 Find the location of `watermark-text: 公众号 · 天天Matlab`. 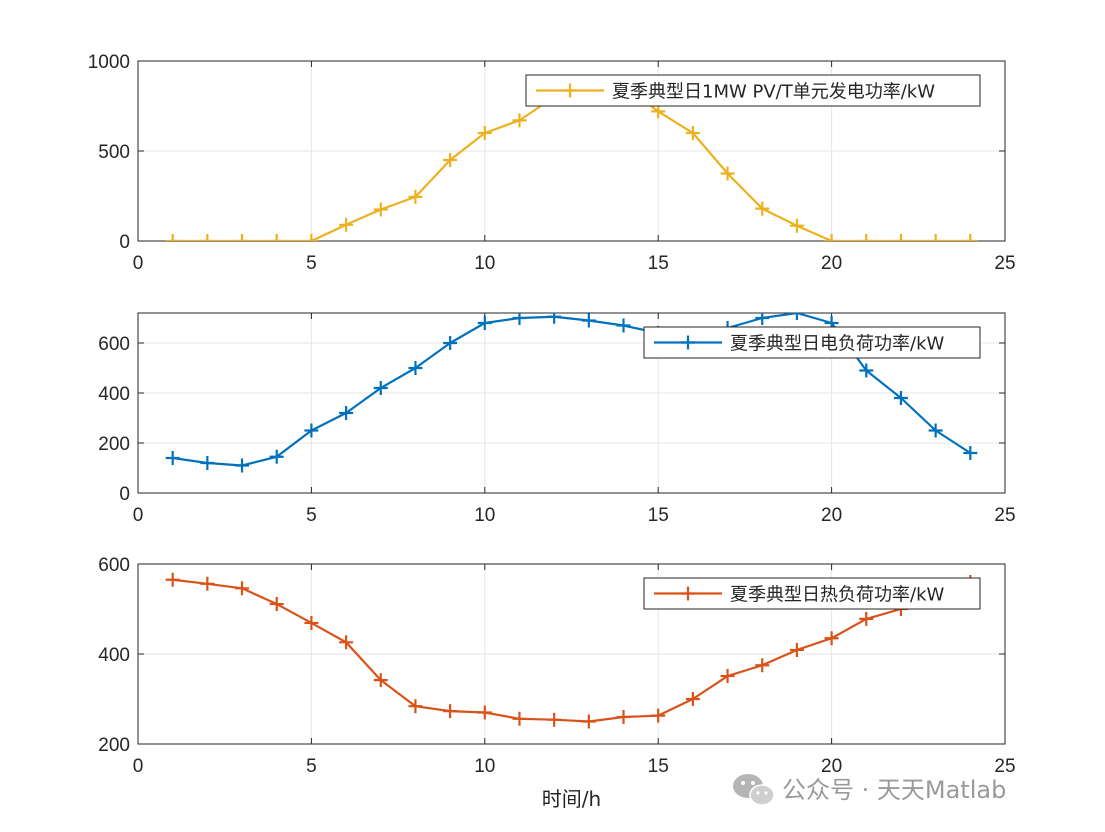

watermark-text: 公众号 · 天天Matlab is located at coordinates (894, 790).